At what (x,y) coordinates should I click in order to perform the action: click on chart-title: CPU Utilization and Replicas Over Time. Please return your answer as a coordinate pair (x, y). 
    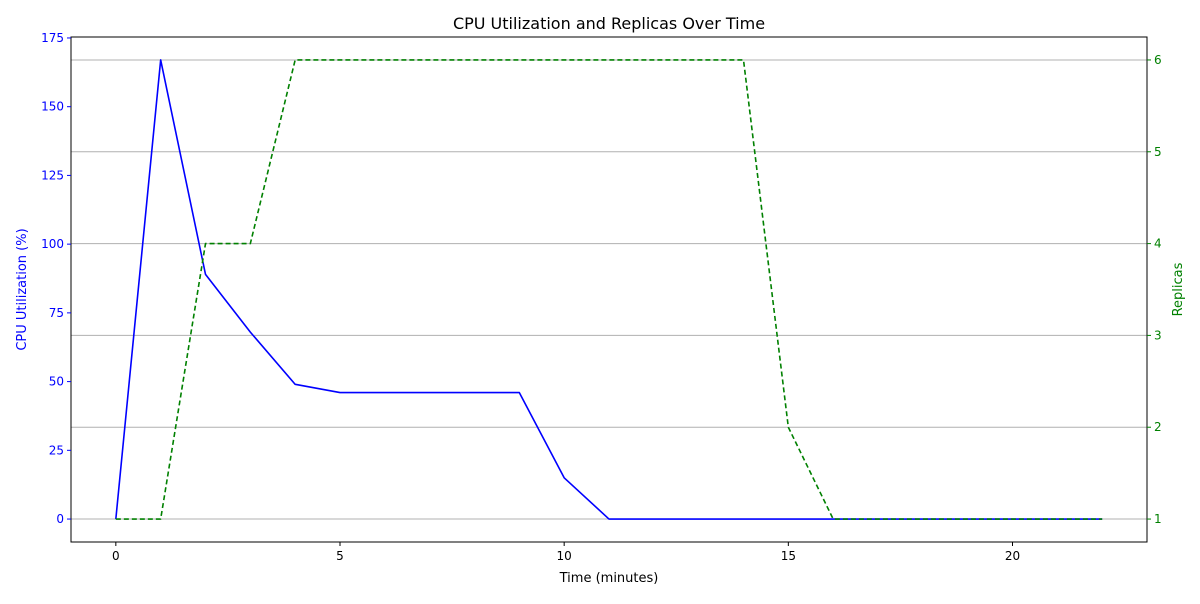
    Looking at the image, I should click on (609, 23).